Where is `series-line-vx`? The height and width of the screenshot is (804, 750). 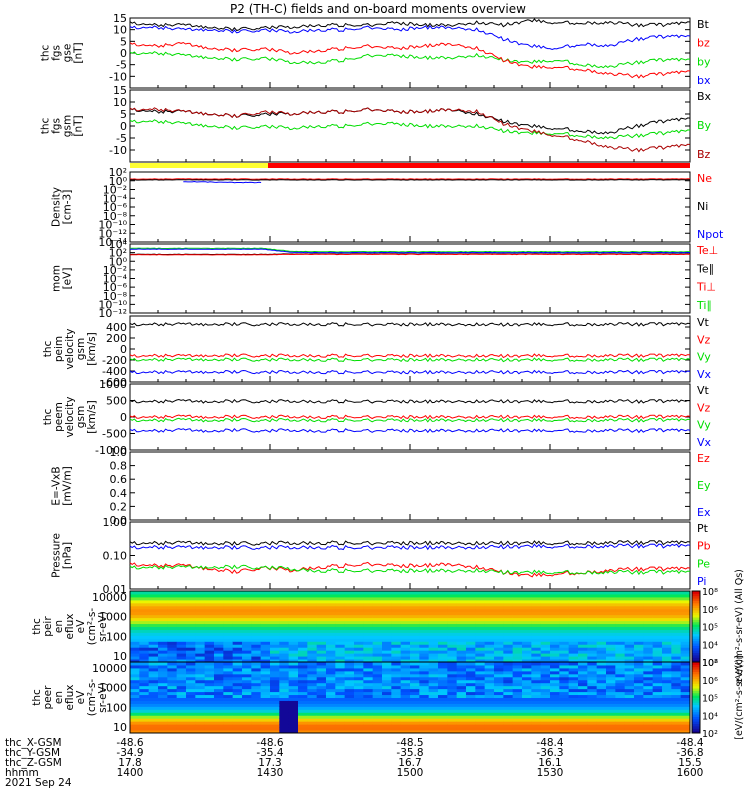
series-line-vx is located at coordinates (410, 430).